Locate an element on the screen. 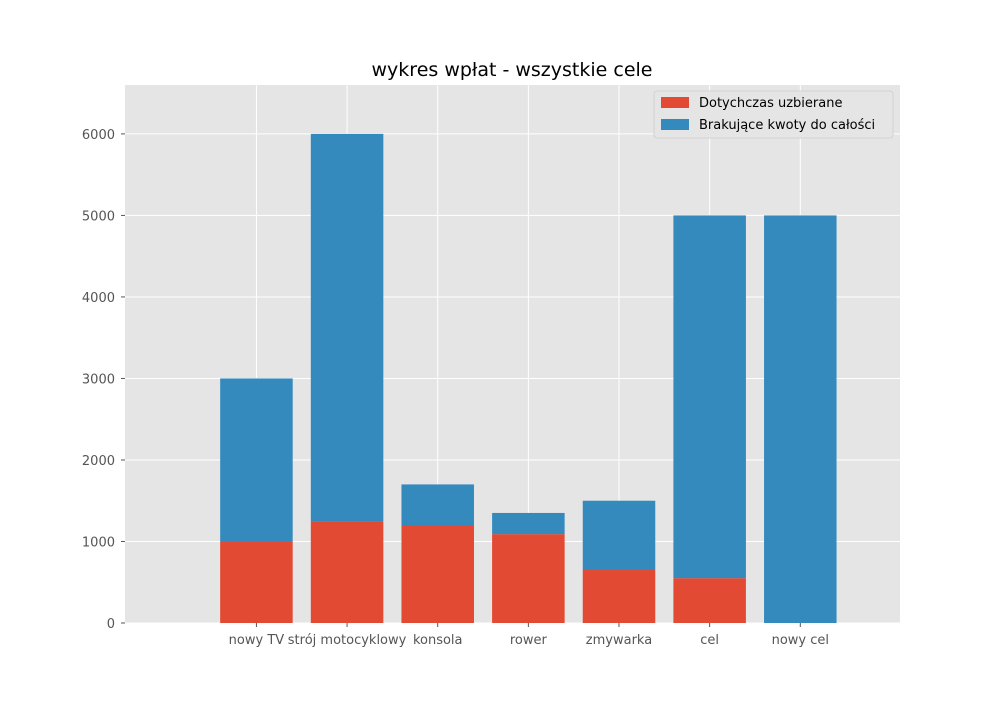 The image size is (1000, 704). y-tick-label: 6000 is located at coordinates (98, 135).